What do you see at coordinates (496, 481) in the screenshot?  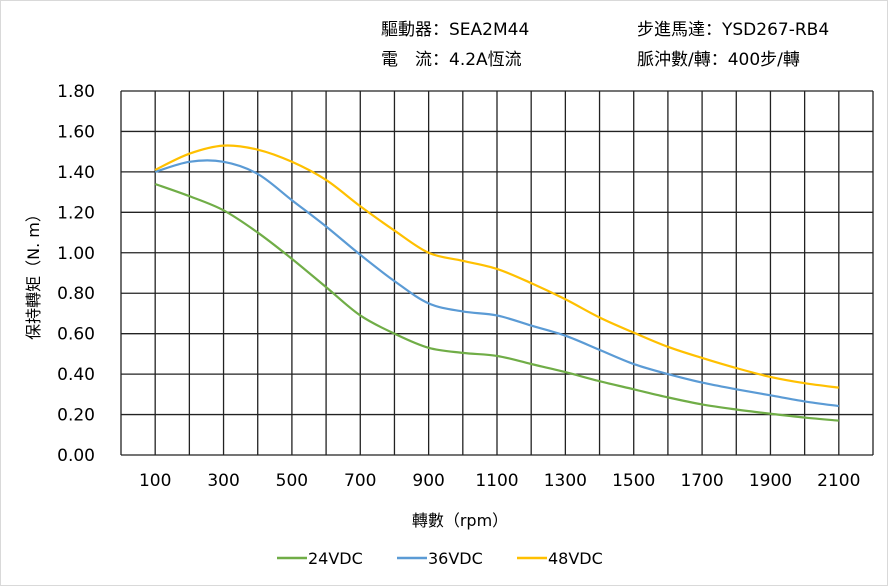 I see `x-tick-label: 1100` at bounding box center [496, 481].